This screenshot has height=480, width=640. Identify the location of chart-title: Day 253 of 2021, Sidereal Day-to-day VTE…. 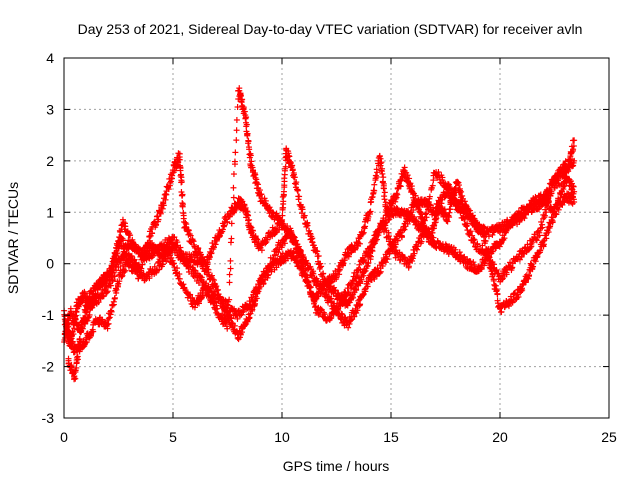
(330, 29).